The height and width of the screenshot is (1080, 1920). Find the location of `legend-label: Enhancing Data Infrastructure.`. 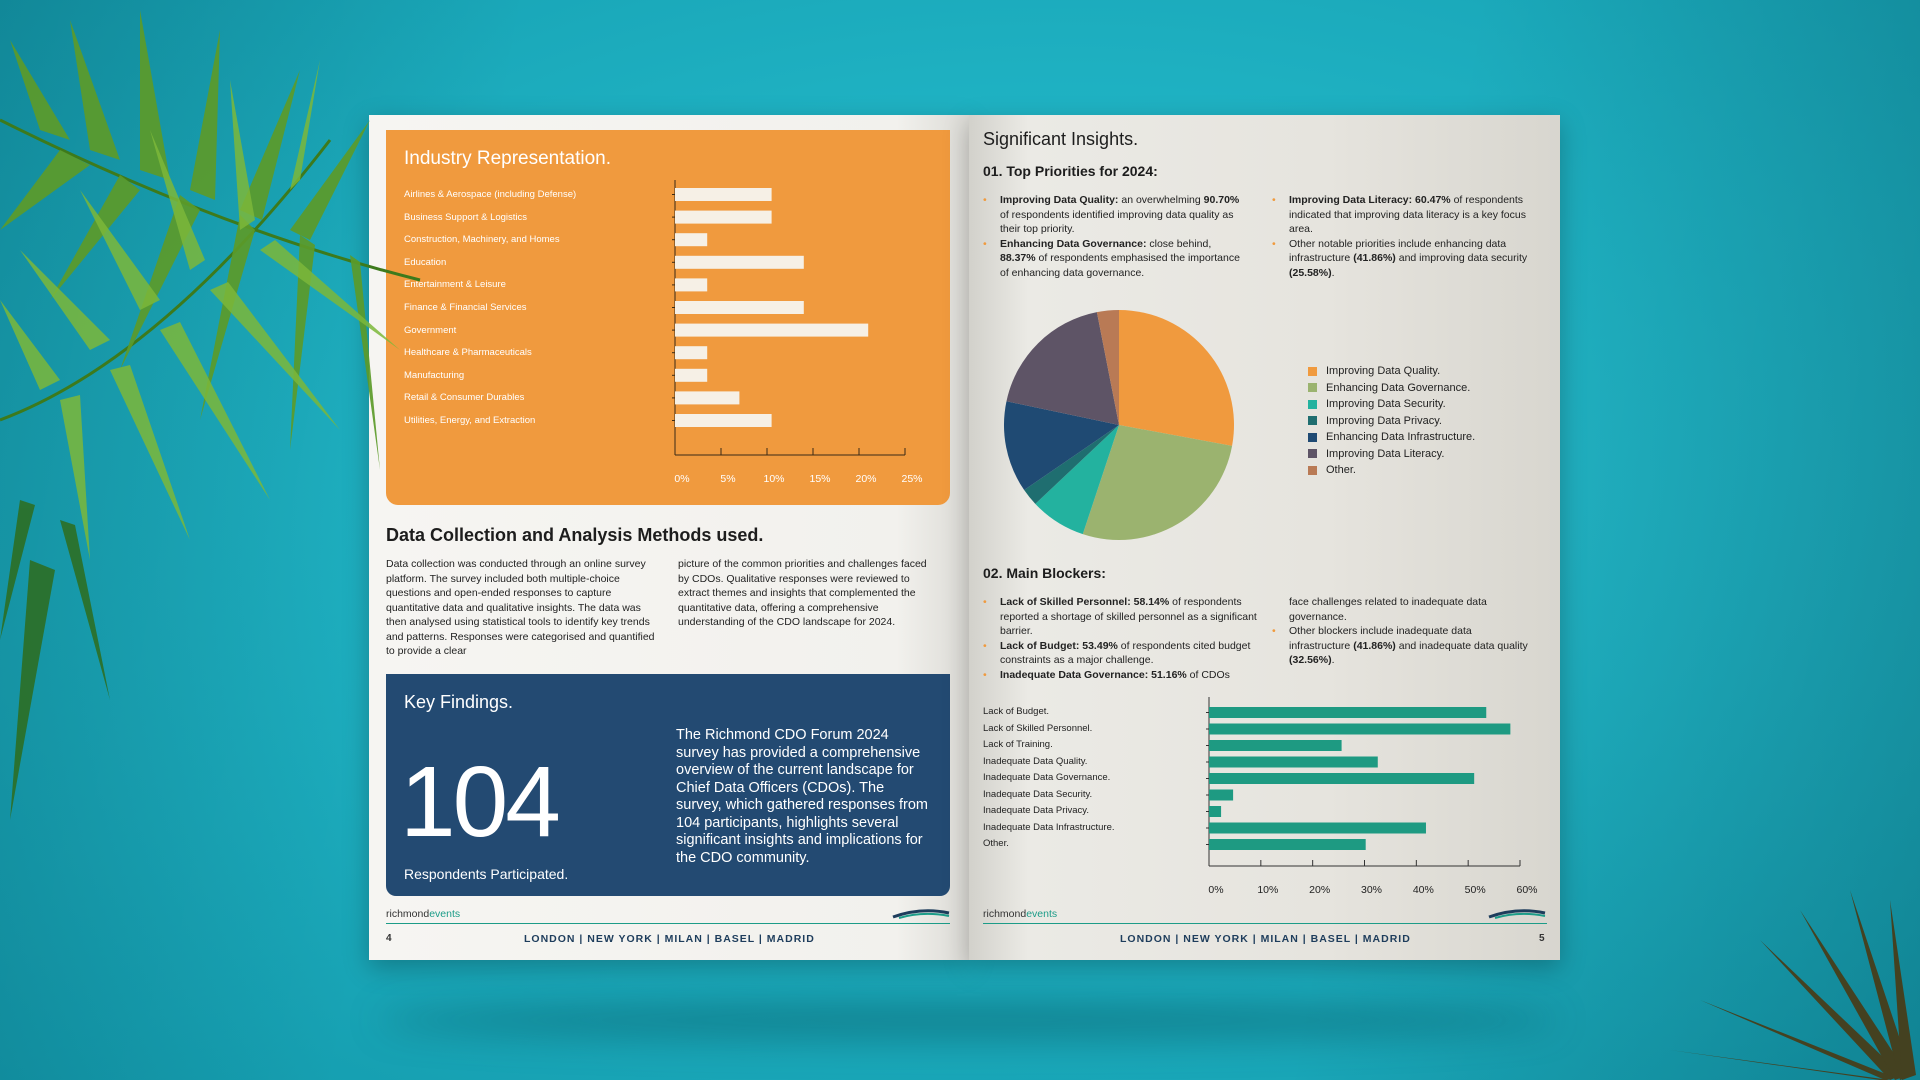

legend-label: Enhancing Data Infrastructure. is located at coordinates (1401, 437).